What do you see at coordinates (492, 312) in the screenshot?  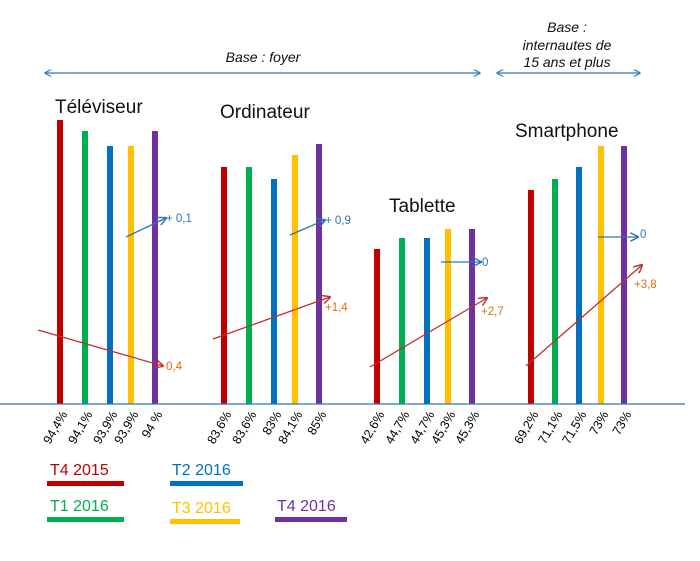 I see `delta-year-tablette: +2,7` at bounding box center [492, 312].